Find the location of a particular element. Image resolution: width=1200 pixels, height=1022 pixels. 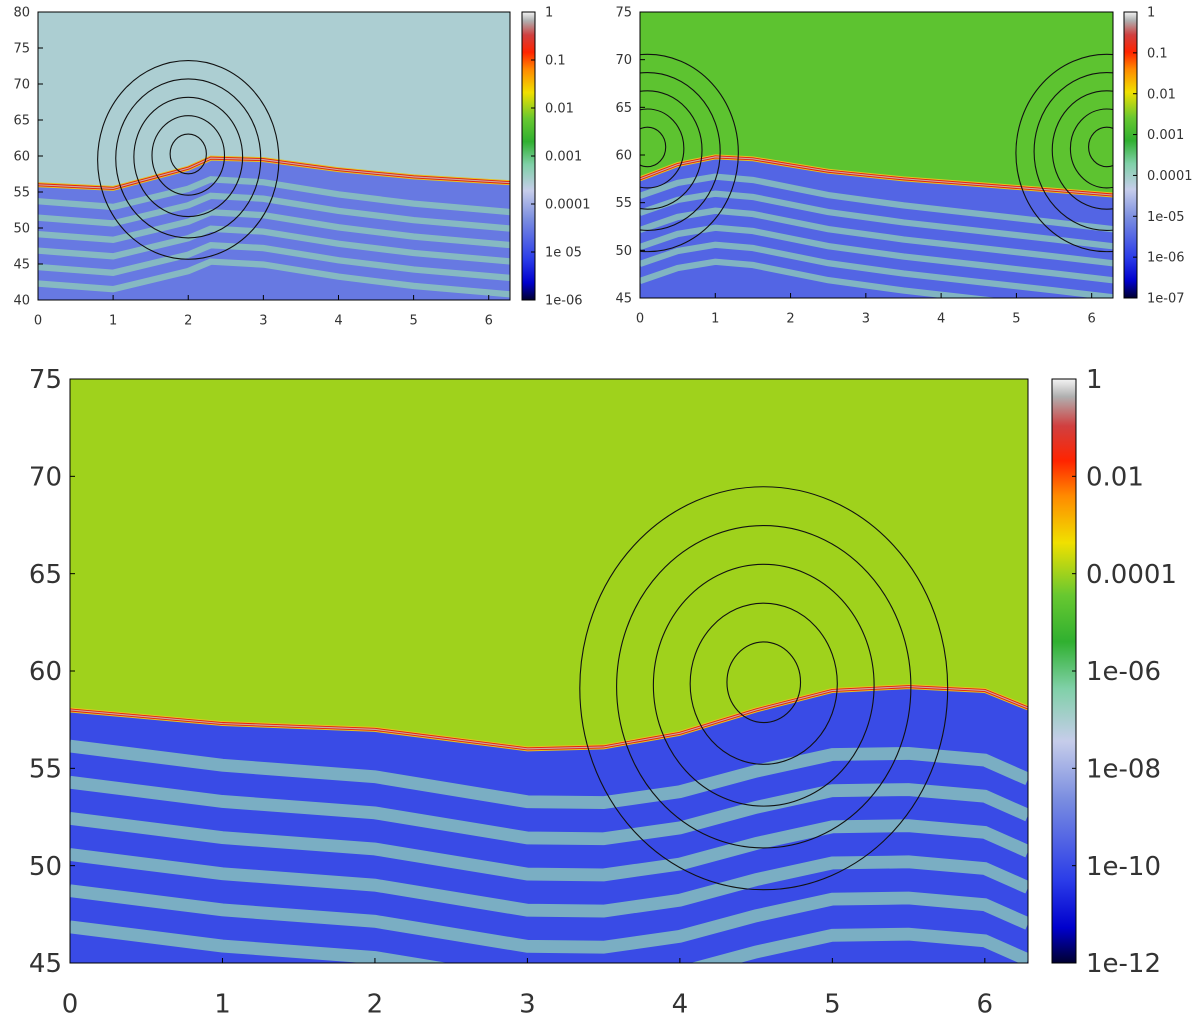

colorbar-tick-label: 1e-12 is located at coordinates (1123, 964).